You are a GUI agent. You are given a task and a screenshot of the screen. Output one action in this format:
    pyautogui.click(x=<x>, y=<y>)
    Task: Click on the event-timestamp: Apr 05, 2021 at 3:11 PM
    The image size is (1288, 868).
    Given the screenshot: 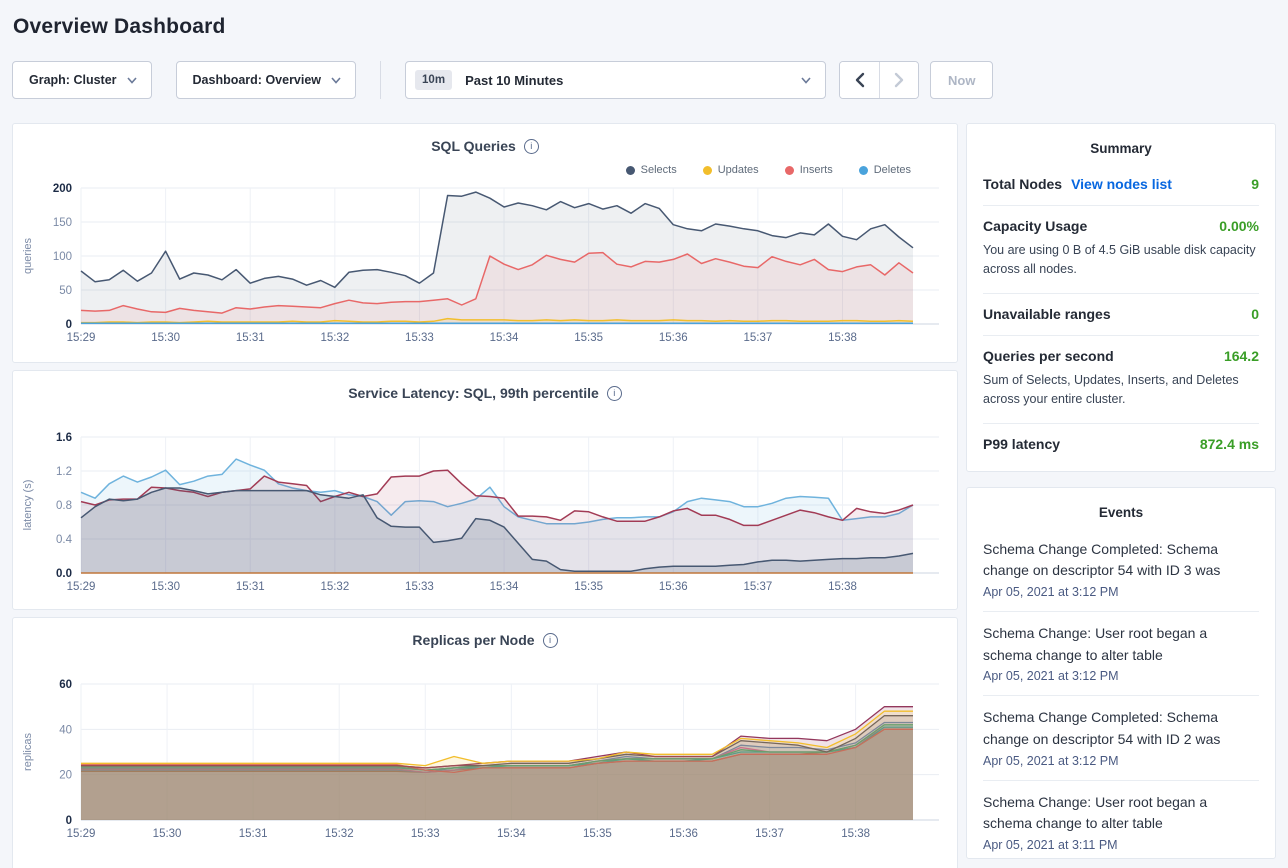 What is the action you would take?
    pyautogui.click(x=1050, y=845)
    